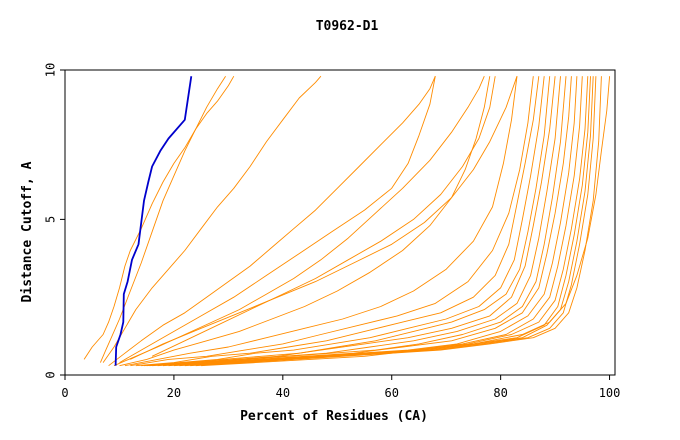 The height and width of the screenshot is (440, 680). Describe the element at coordinates (283, 393) in the screenshot. I see `x-tick-label: 40` at that location.